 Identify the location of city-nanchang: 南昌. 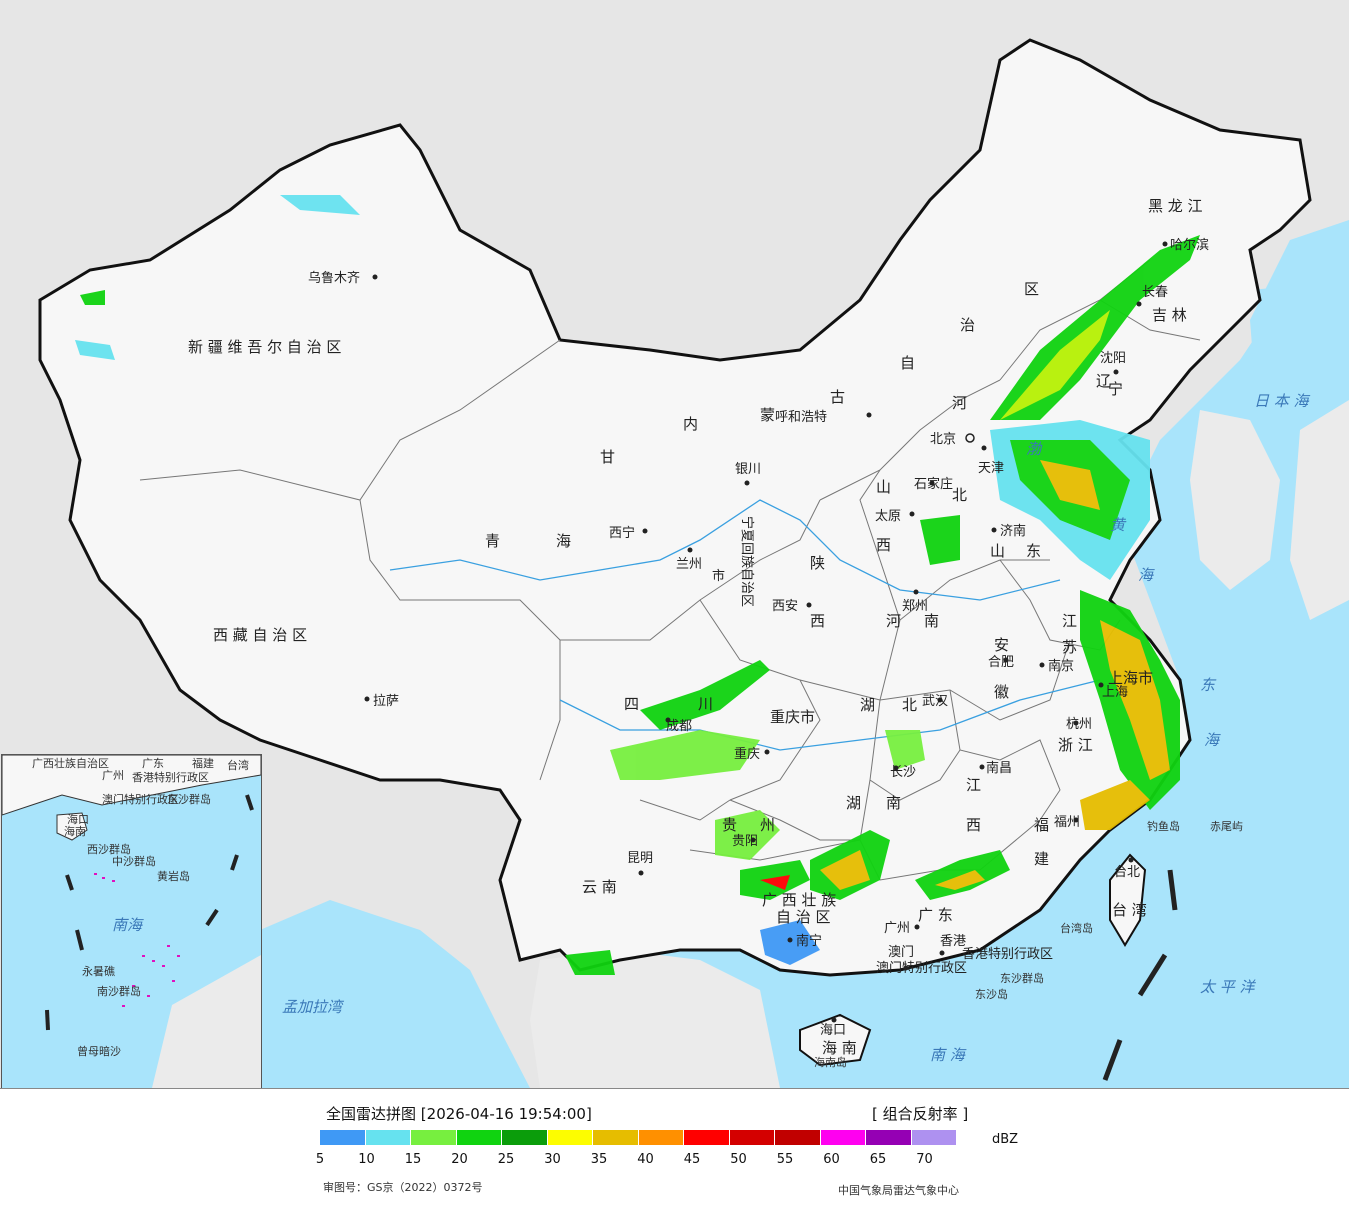
(999, 768).